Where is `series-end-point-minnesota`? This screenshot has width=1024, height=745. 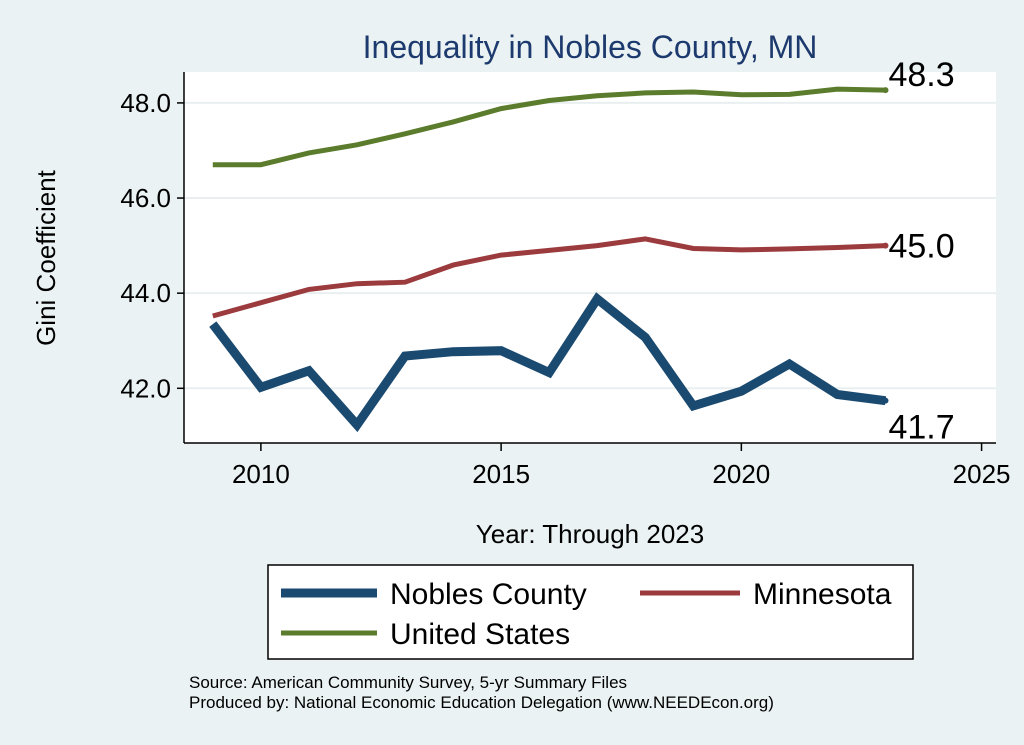 series-end-point-minnesota is located at coordinates (885, 245).